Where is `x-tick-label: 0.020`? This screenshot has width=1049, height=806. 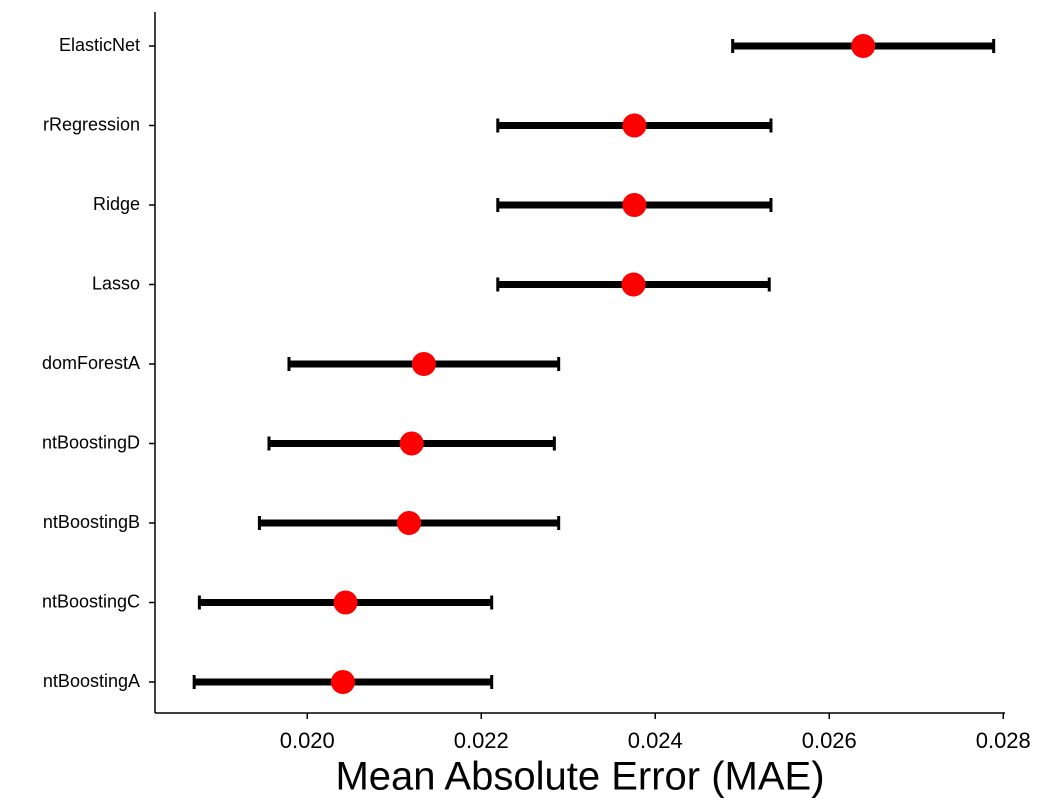 x-tick-label: 0.020 is located at coordinates (307, 740).